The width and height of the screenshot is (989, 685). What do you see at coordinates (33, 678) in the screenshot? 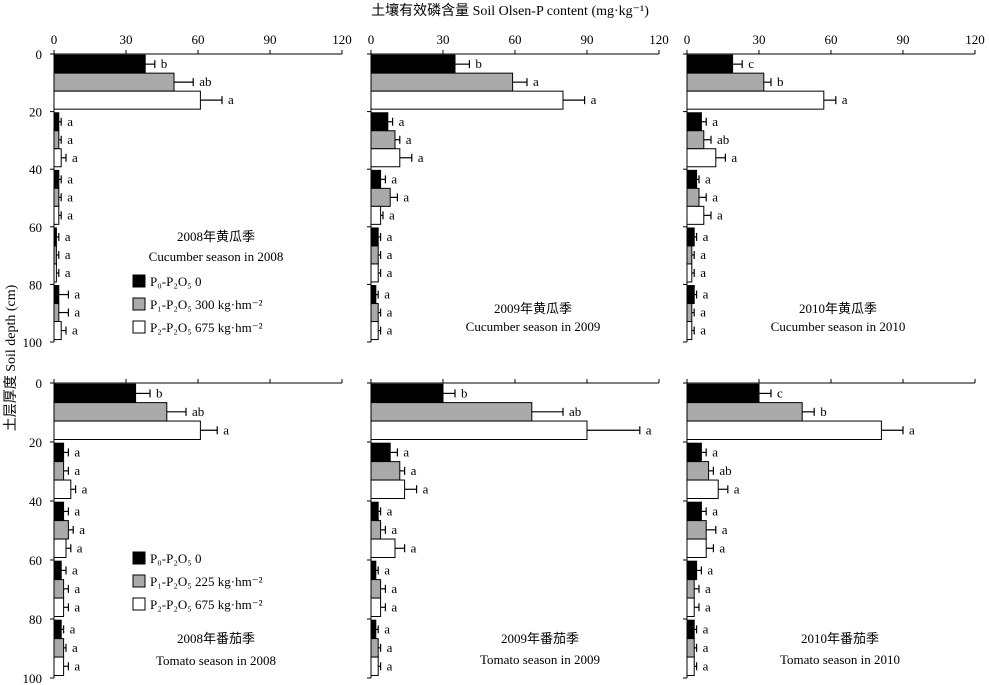
I see `y-tick-label: 100` at bounding box center [33, 678].